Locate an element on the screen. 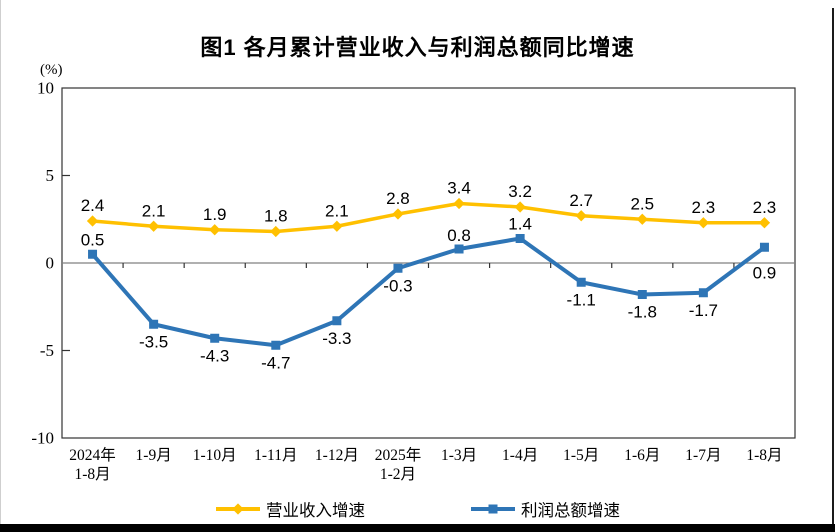 This screenshot has width=835, height=532. x-category-label: 1-4月 is located at coordinates (520, 455).